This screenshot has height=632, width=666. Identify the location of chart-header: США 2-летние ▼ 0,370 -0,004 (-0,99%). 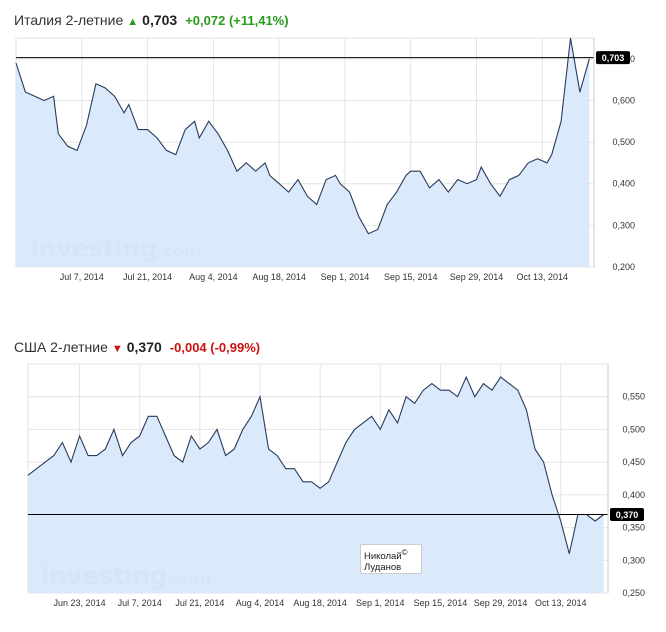
(137, 347).